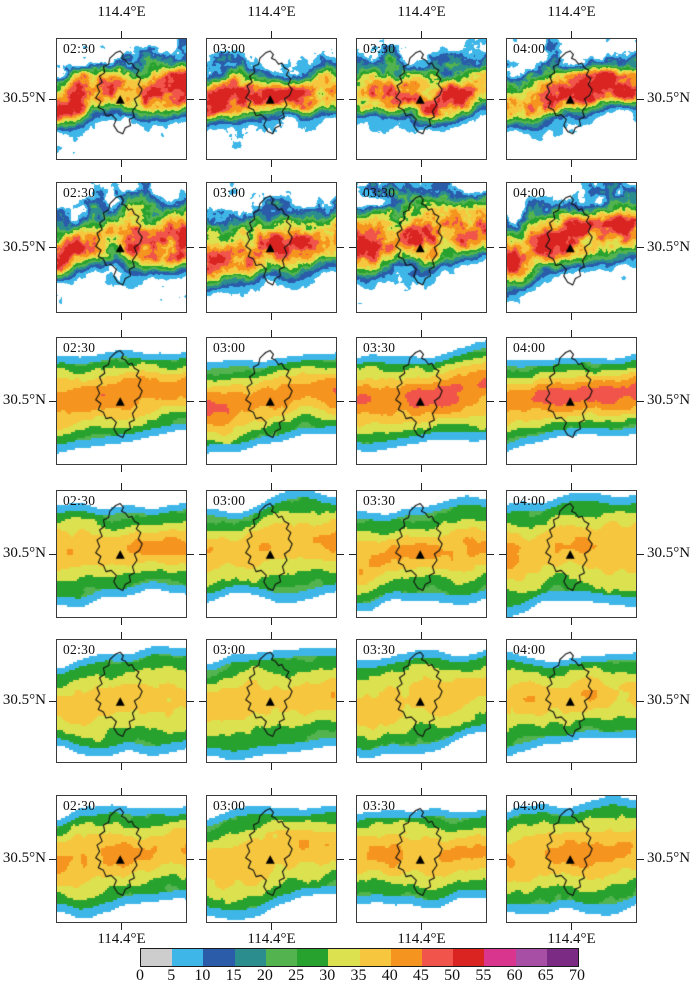 This screenshot has width=700, height=984. Describe the element at coordinates (264, 975) in the screenshot. I see `colorbar-tick-label: 20` at that location.